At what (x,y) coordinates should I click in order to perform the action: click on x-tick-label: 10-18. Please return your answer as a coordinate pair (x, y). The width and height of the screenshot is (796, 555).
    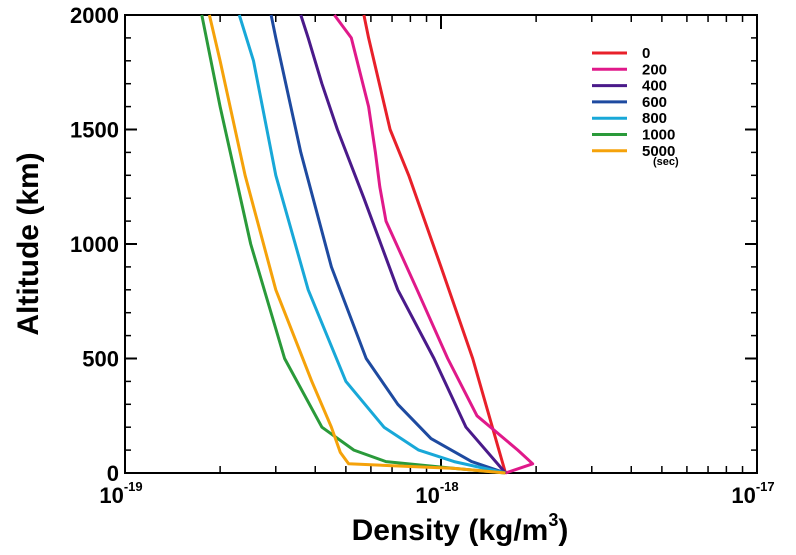
    Looking at the image, I should click on (436, 493).